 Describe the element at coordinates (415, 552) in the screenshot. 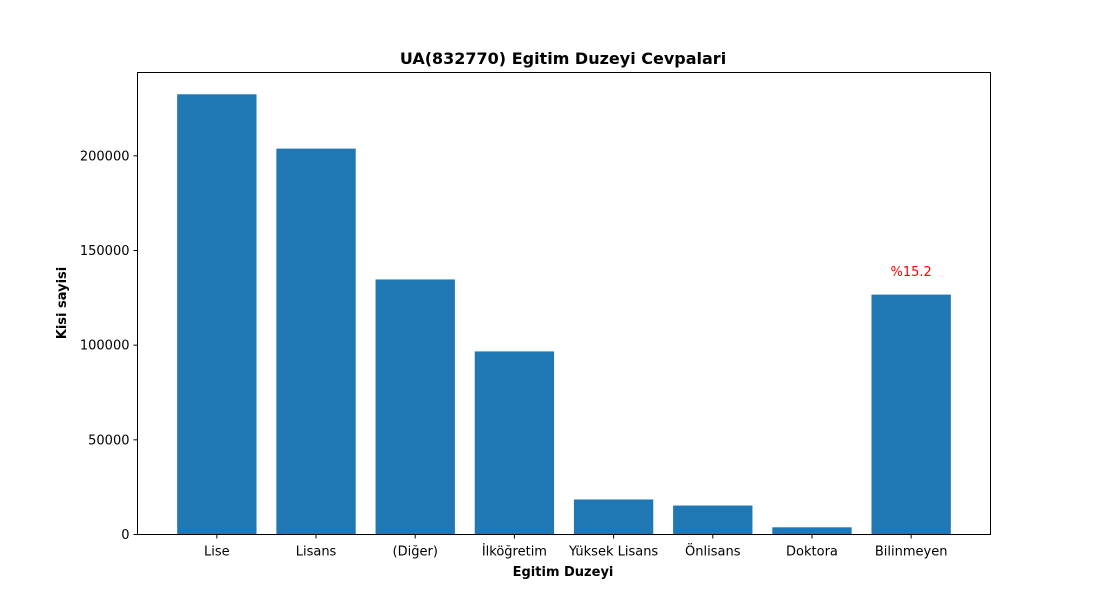

I see `x-tick-label-2: (Diğer)` at that location.